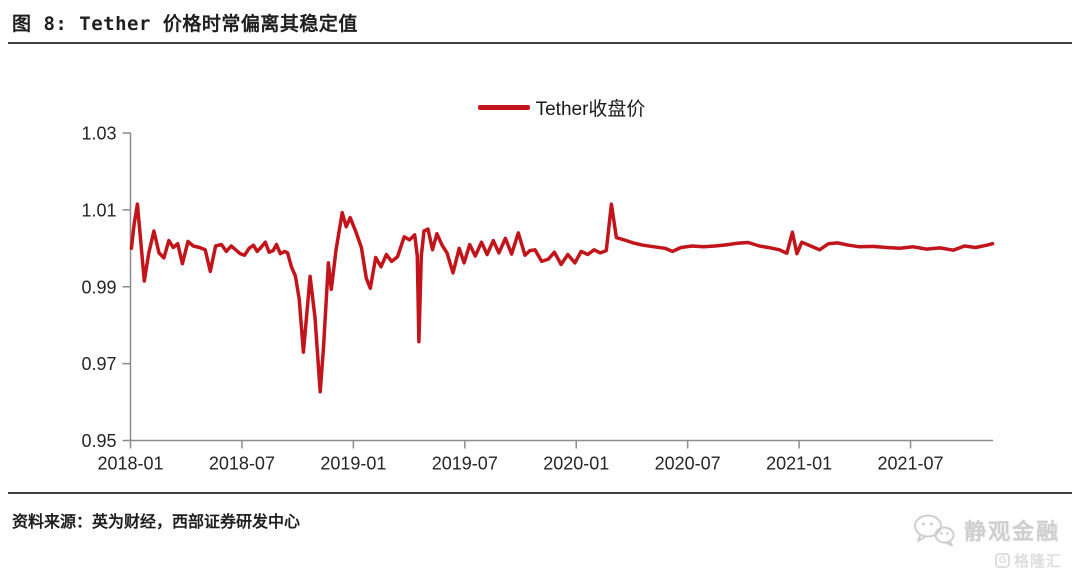 The width and height of the screenshot is (1080, 580). I want to click on gelonghui-logo-icon: G, so click(1002, 560).